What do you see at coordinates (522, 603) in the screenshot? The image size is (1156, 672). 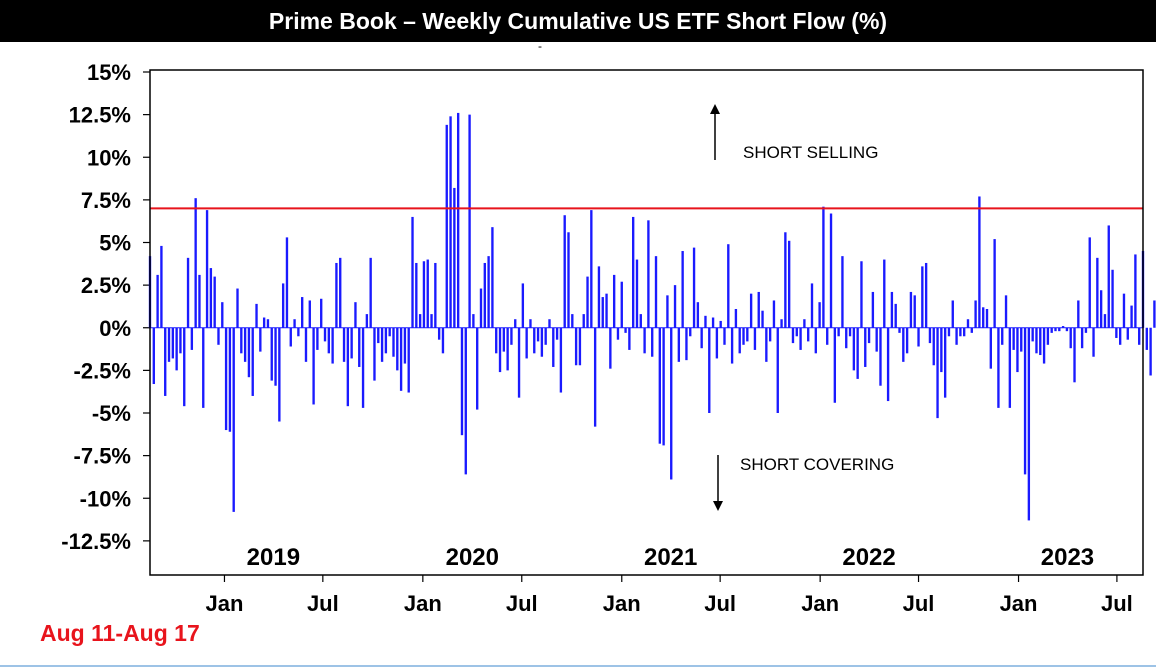 I see `x-tick-label: Jul` at bounding box center [522, 603].